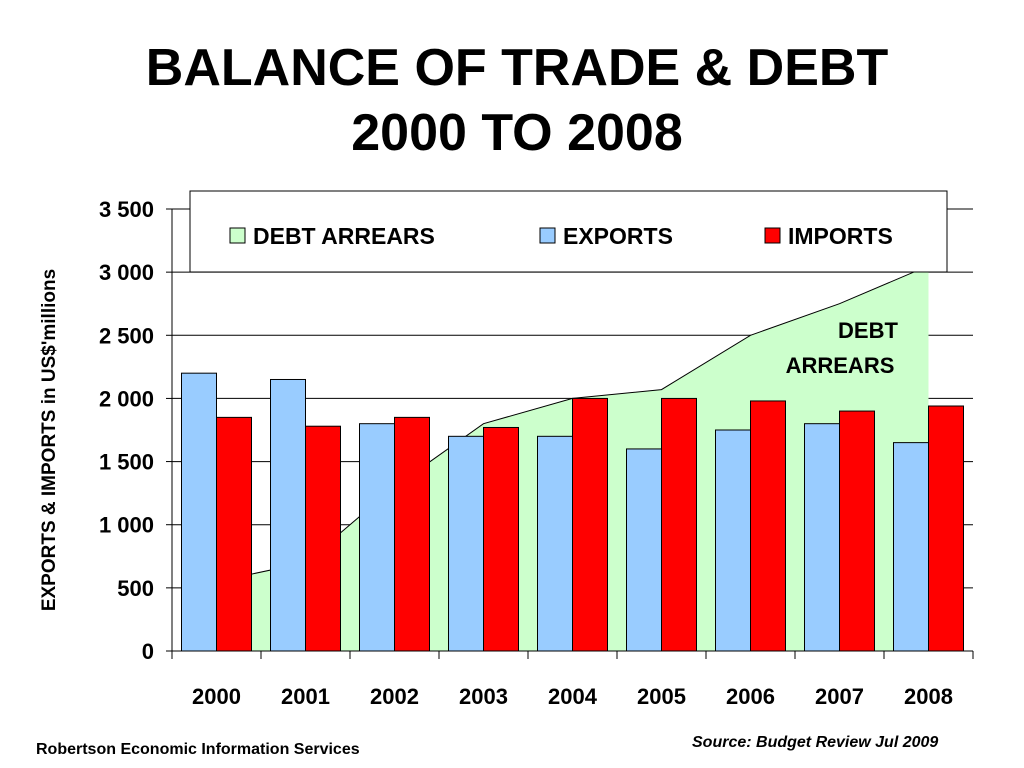 The height and width of the screenshot is (768, 1024). What do you see at coordinates (750, 696) in the screenshot?
I see `x-tick-label: 2006` at bounding box center [750, 696].